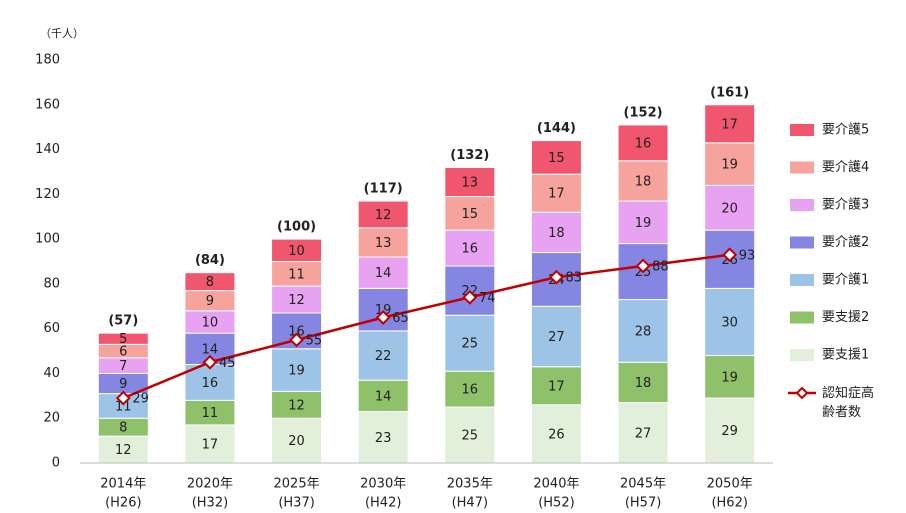  What do you see at coordinates (62, 33) in the screenshot?
I see `y-axis-label: （千人）` at bounding box center [62, 33].